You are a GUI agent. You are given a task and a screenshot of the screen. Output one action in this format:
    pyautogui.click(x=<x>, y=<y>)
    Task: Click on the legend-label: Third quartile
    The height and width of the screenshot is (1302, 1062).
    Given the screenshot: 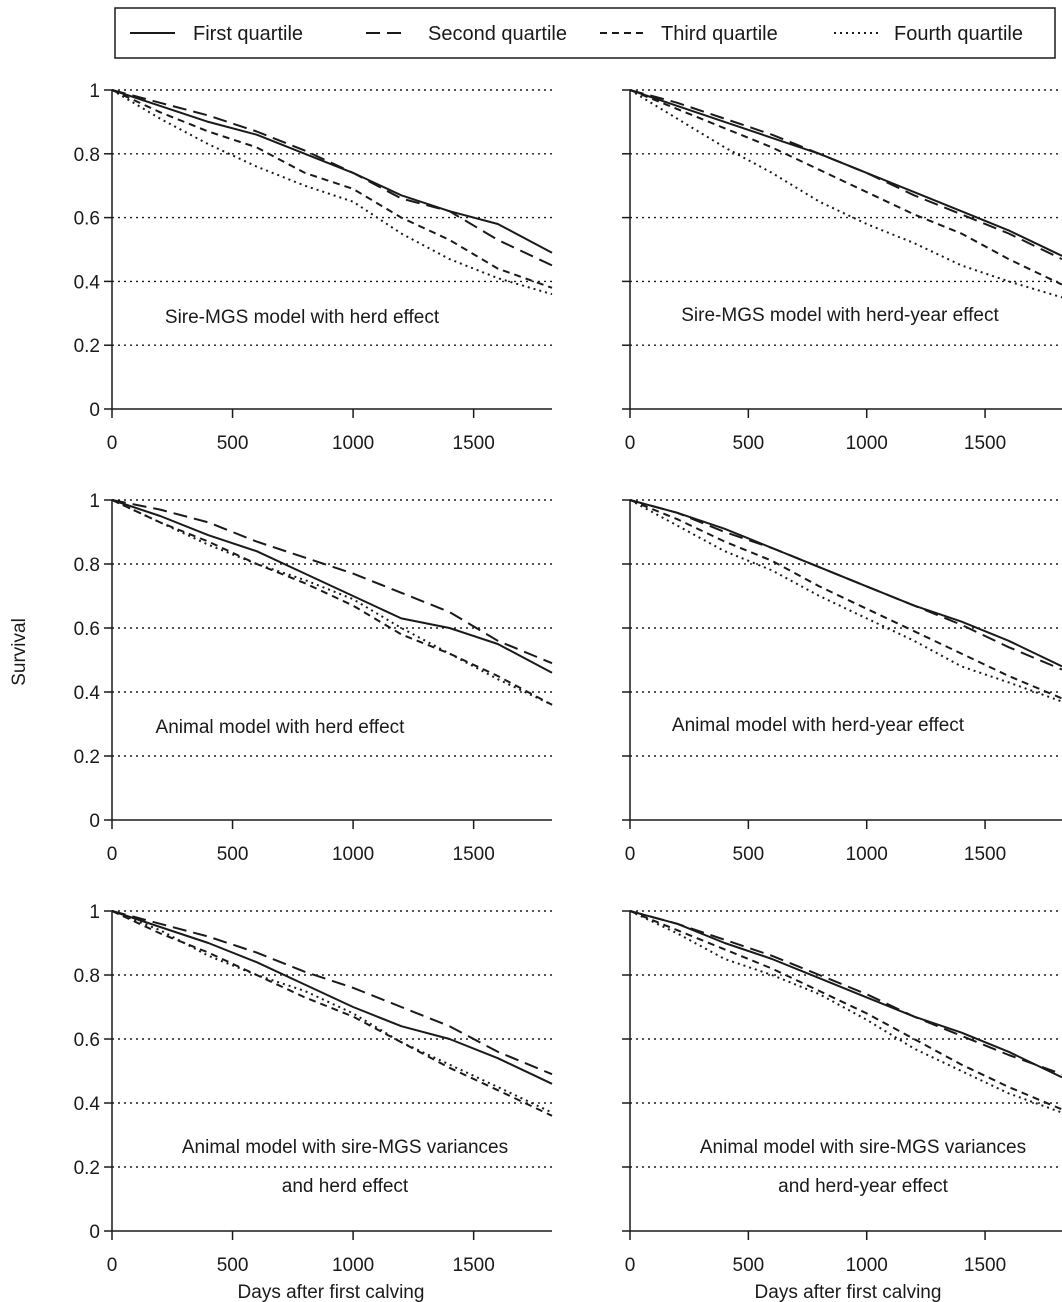 What is the action you would take?
    pyautogui.click(x=719, y=34)
    